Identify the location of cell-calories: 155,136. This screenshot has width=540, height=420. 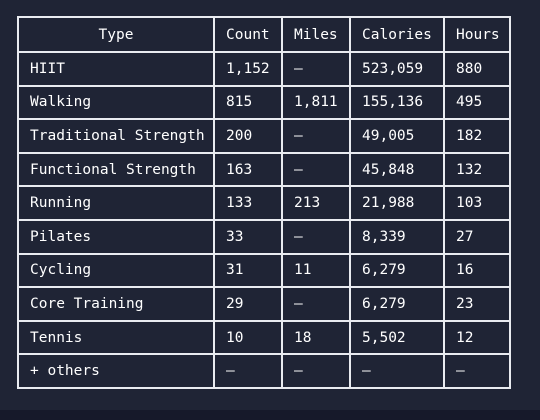
(397, 102).